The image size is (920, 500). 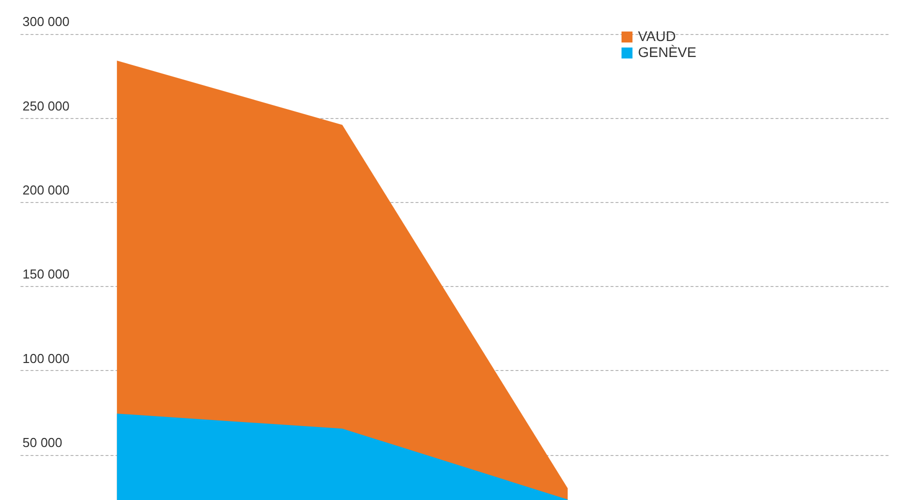 I want to click on y-tick-label: 300 000, so click(x=46, y=22).